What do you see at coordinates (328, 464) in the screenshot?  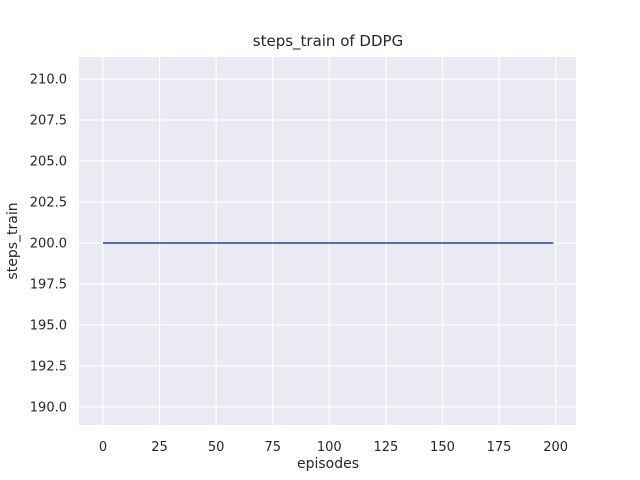 I see `x-axis-label: episodes` at bounding box center [328, 464].